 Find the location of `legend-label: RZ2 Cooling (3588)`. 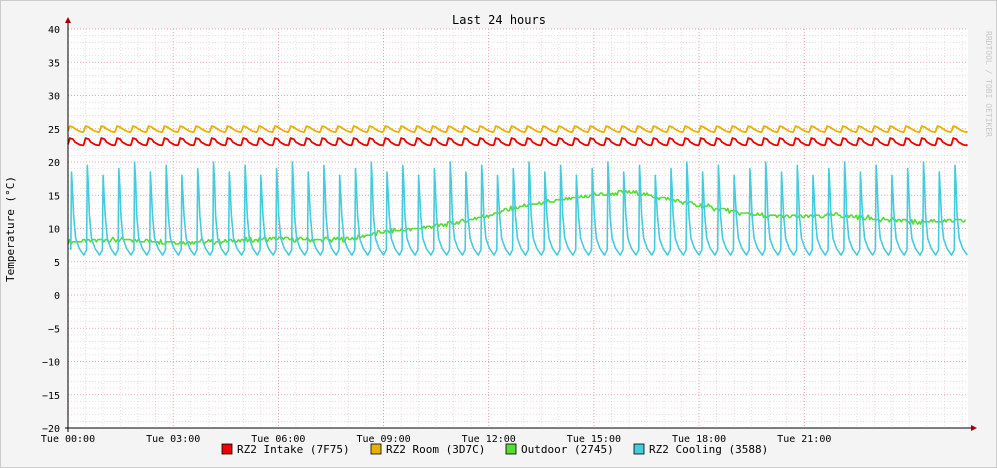

legend-label: RZ2 Cooling (3588) is located at coordinates (708, 449).